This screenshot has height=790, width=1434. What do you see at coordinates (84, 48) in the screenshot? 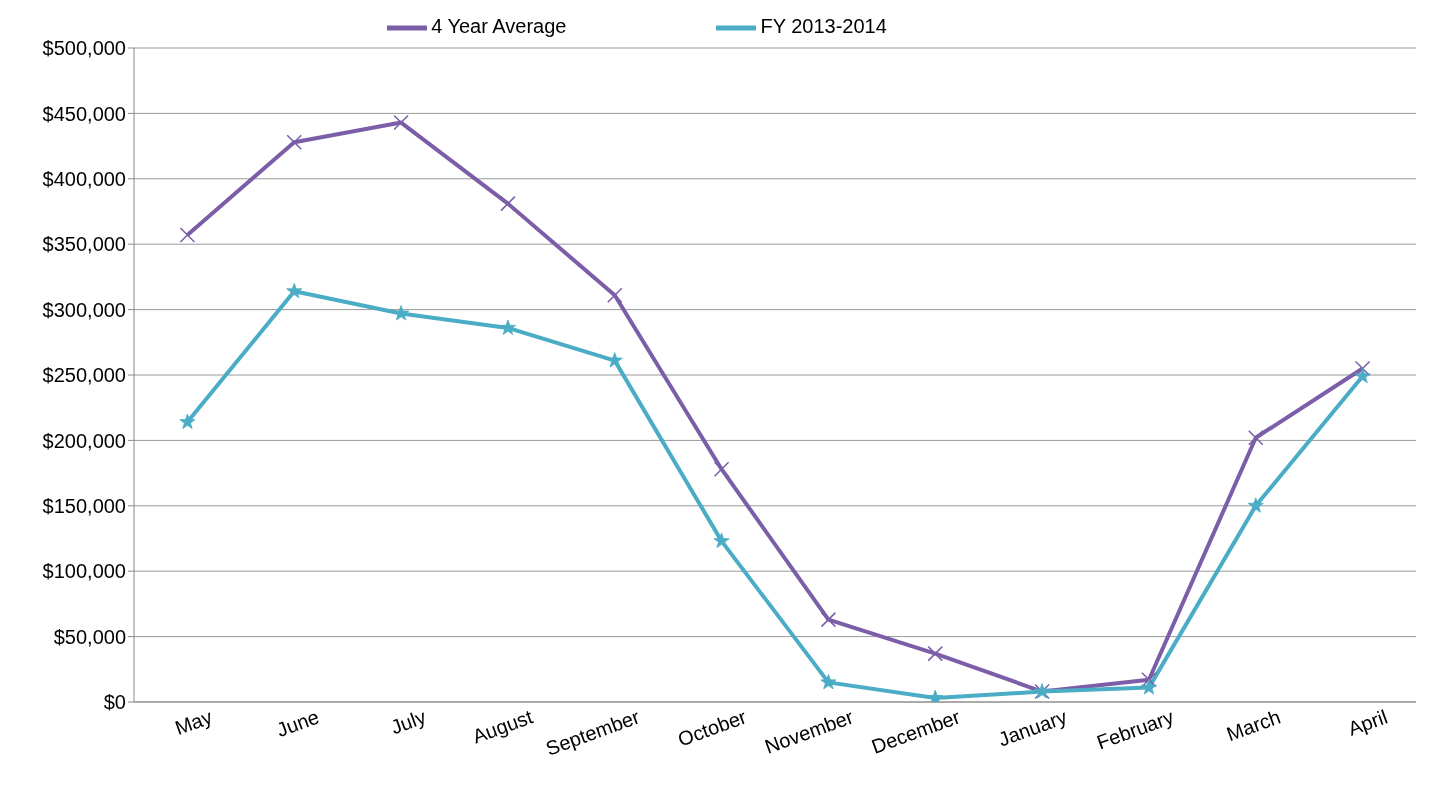
I see `y-tick-label: $500,000` at bounding box center [84, 48].